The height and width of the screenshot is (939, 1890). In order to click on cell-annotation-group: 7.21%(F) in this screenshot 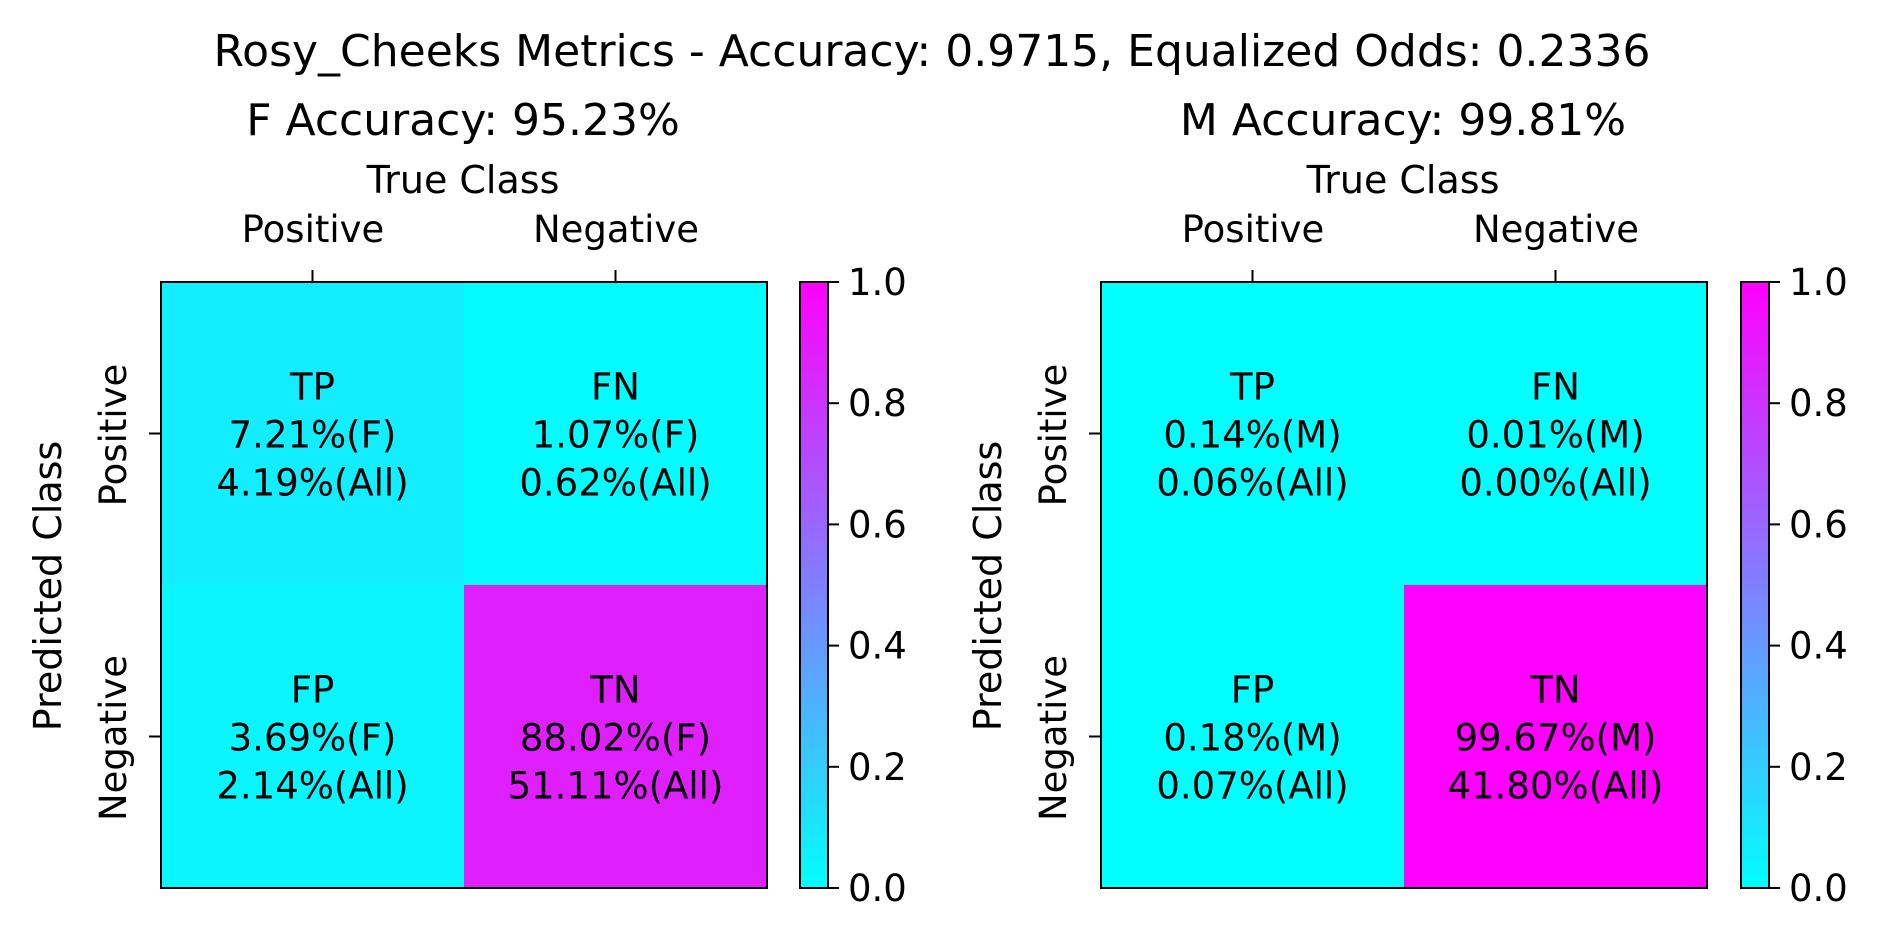, I will do `click(313, 435)`.